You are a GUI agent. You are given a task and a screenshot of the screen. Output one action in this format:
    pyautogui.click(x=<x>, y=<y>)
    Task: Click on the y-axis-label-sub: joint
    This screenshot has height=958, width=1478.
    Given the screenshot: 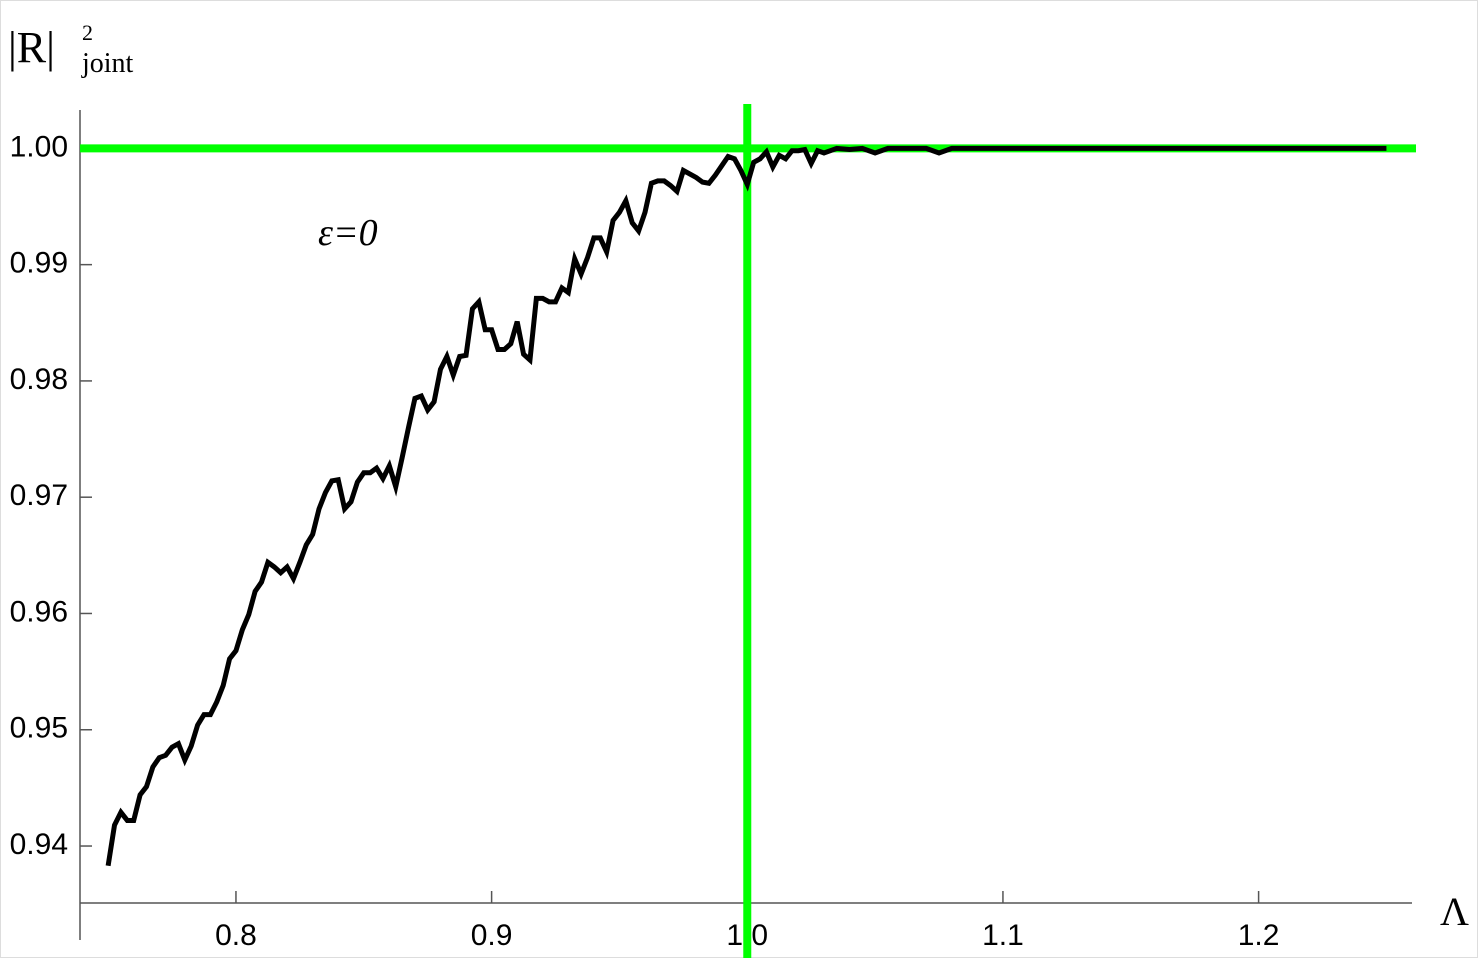 What is the action you would take?
    pyautogui.click(x=107, y=63)
    